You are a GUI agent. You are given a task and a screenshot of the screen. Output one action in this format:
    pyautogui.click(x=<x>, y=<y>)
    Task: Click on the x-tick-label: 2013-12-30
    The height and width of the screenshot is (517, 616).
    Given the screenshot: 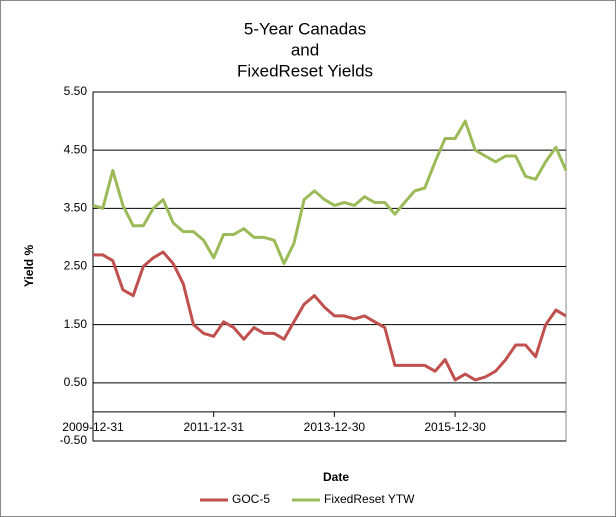 What is the action you would take?
    pyautogui.click(x=335, y=427)
    